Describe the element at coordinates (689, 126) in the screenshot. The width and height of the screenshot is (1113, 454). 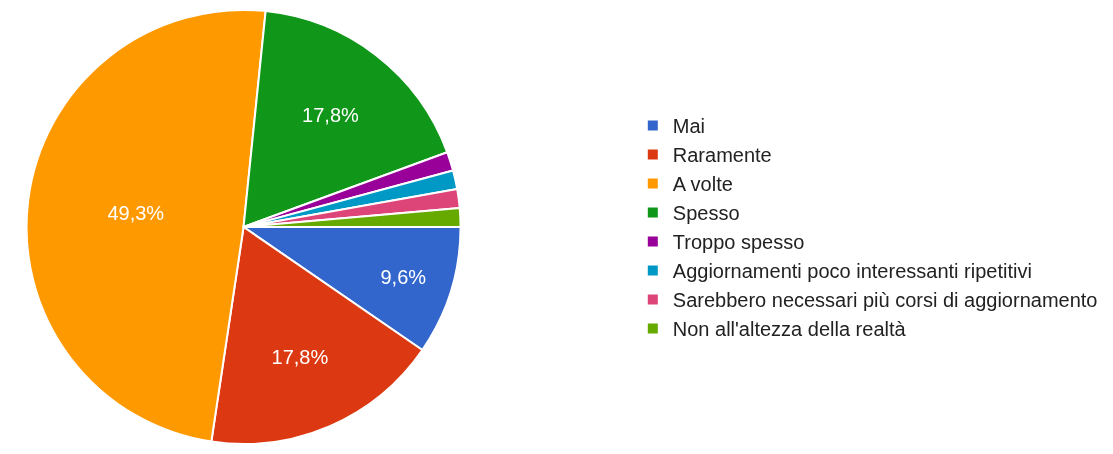
I see `legend-label: Mai` at that location.